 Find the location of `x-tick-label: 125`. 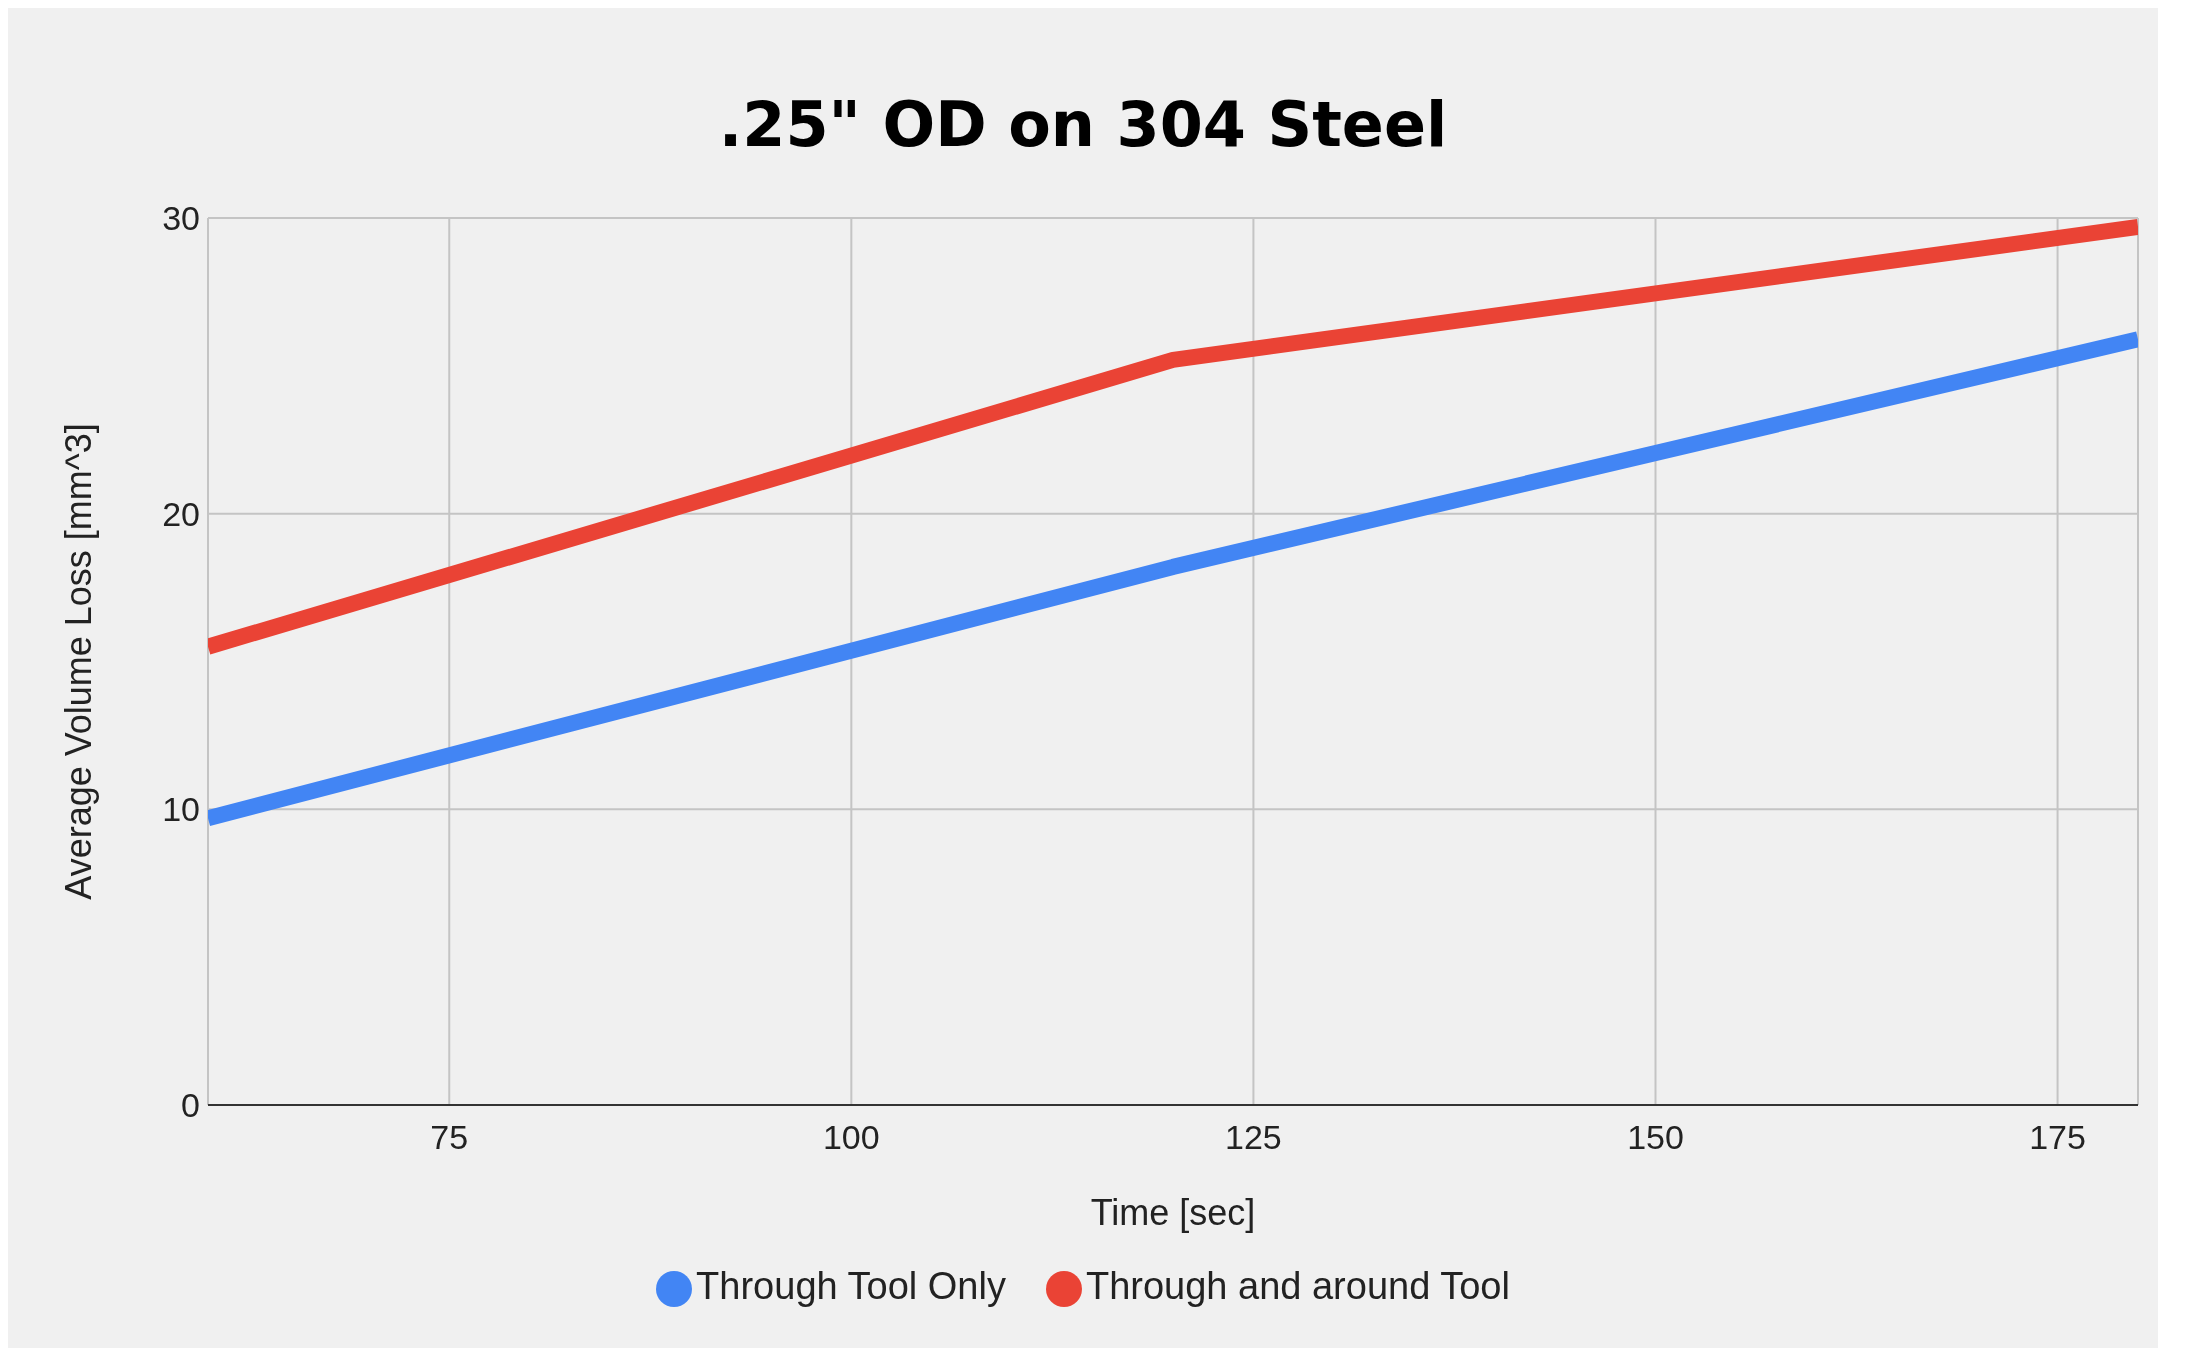

x-tick-label: 125 is located at coordinates (1253, 1137).